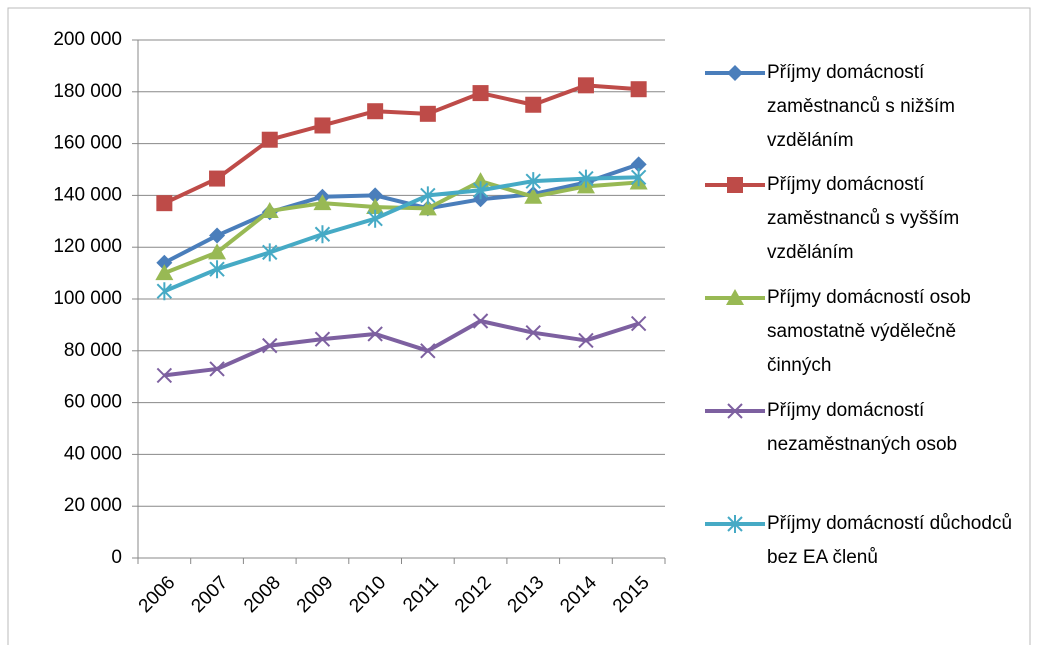 The image size is (1038, 645). Describe the element at coordinates (93, 402) in the screenshot. I see `y-tick-label: 60 000` at that location.